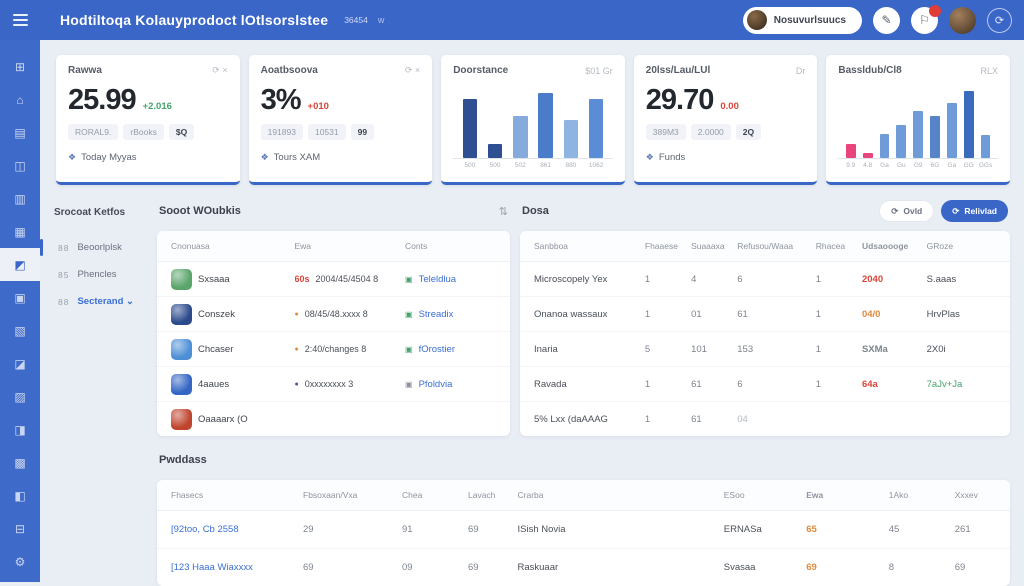 Image resolution: width=1024 pixels, height=586 pixels. Describe the element at coordinates (20, 132) in the screenshot. I see `sidebar-item-layers: ▤` at that location.